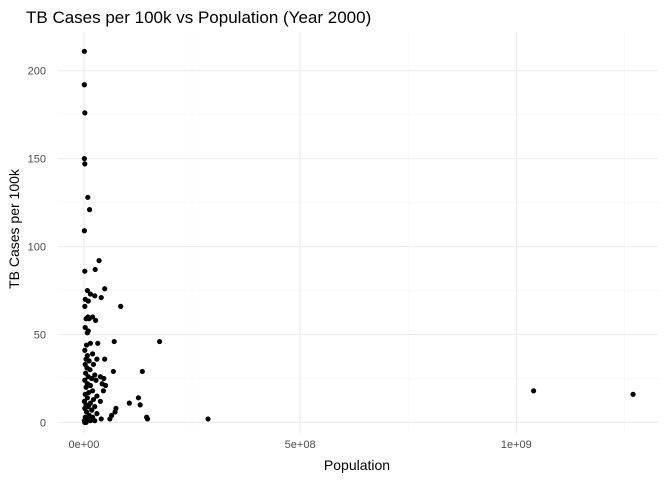 The image size is (672, 480). I want to click on x-tick-label: 0e+00, so click(83, 445).